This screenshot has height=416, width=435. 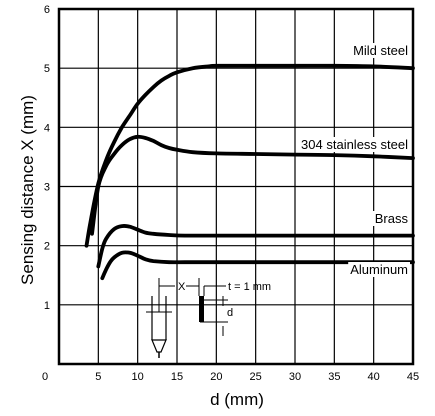 I want to click on x-tick-label-30: 30, so click(x=295, y=377).